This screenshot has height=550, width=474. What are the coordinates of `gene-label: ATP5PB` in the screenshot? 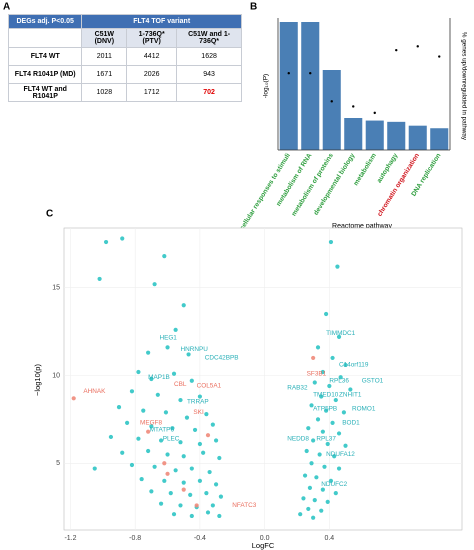 It's located at (325, 409).